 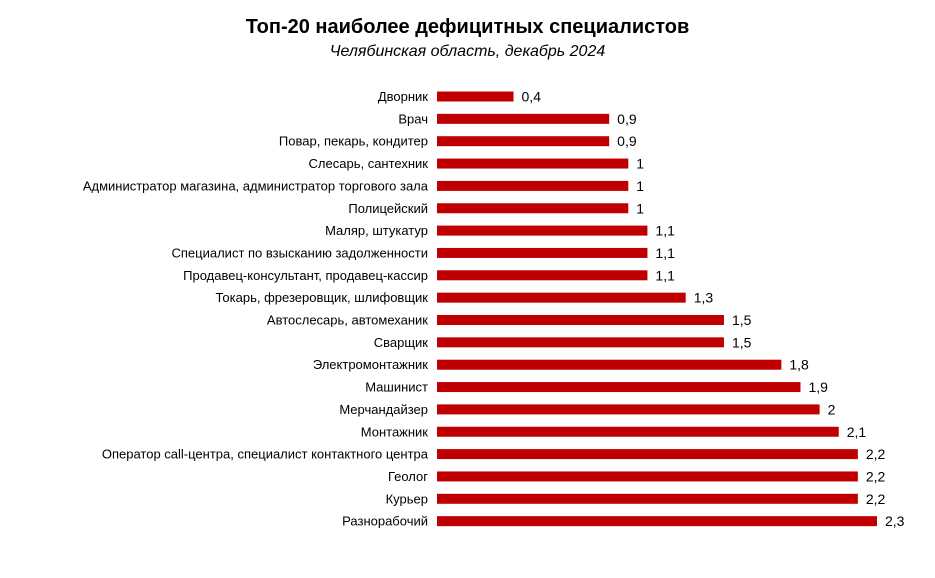 What do you see at coordinates (895, 521) in the screenshot?
I see `value-label: 2,3` at bounding box center [895, 521].